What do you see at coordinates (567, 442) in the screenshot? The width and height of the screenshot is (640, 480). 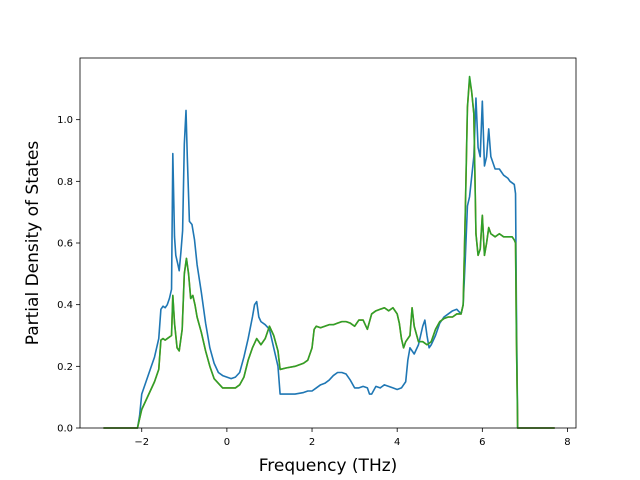 I see `x-tick-label: 8` at bounding box center [567, 442].